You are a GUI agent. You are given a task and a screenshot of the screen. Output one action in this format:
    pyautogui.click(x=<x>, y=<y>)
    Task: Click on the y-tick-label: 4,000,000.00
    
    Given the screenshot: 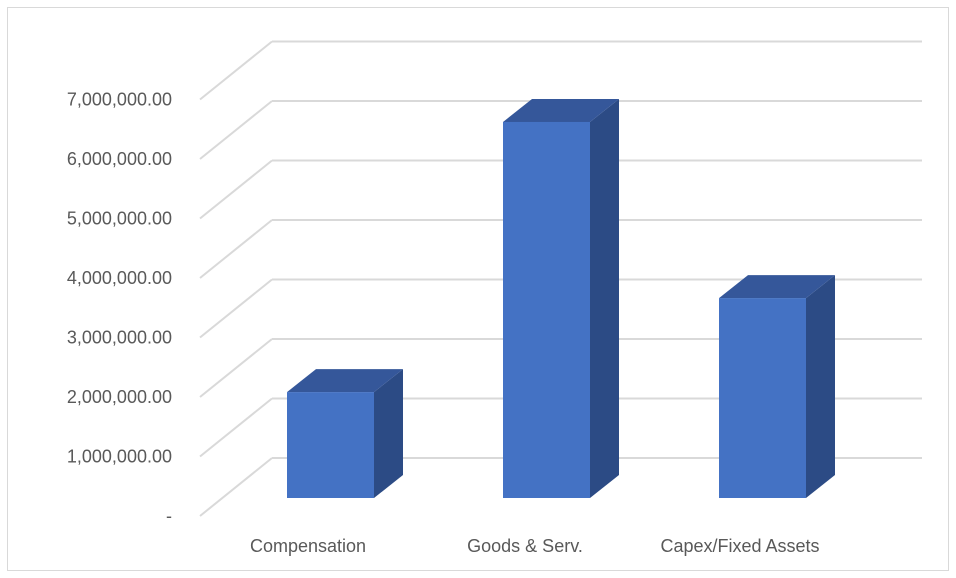 What is the action you would take?
    pyautogui.click(x=119, y=278)
    